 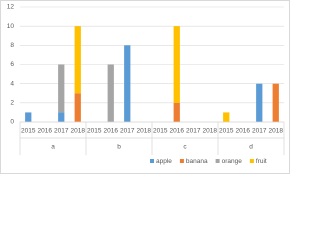 I want to click on y-tick-label: 10, so click(x=11, y=26).